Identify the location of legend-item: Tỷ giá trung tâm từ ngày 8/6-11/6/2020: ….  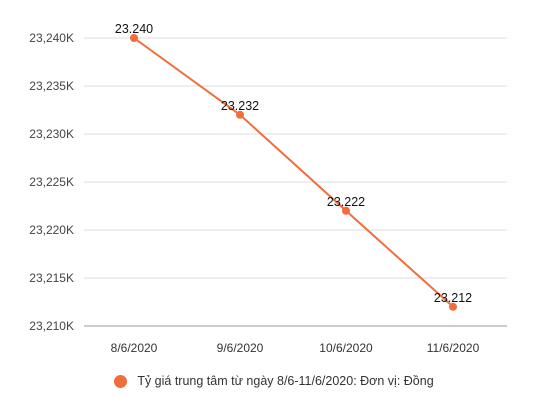
(274, 381).